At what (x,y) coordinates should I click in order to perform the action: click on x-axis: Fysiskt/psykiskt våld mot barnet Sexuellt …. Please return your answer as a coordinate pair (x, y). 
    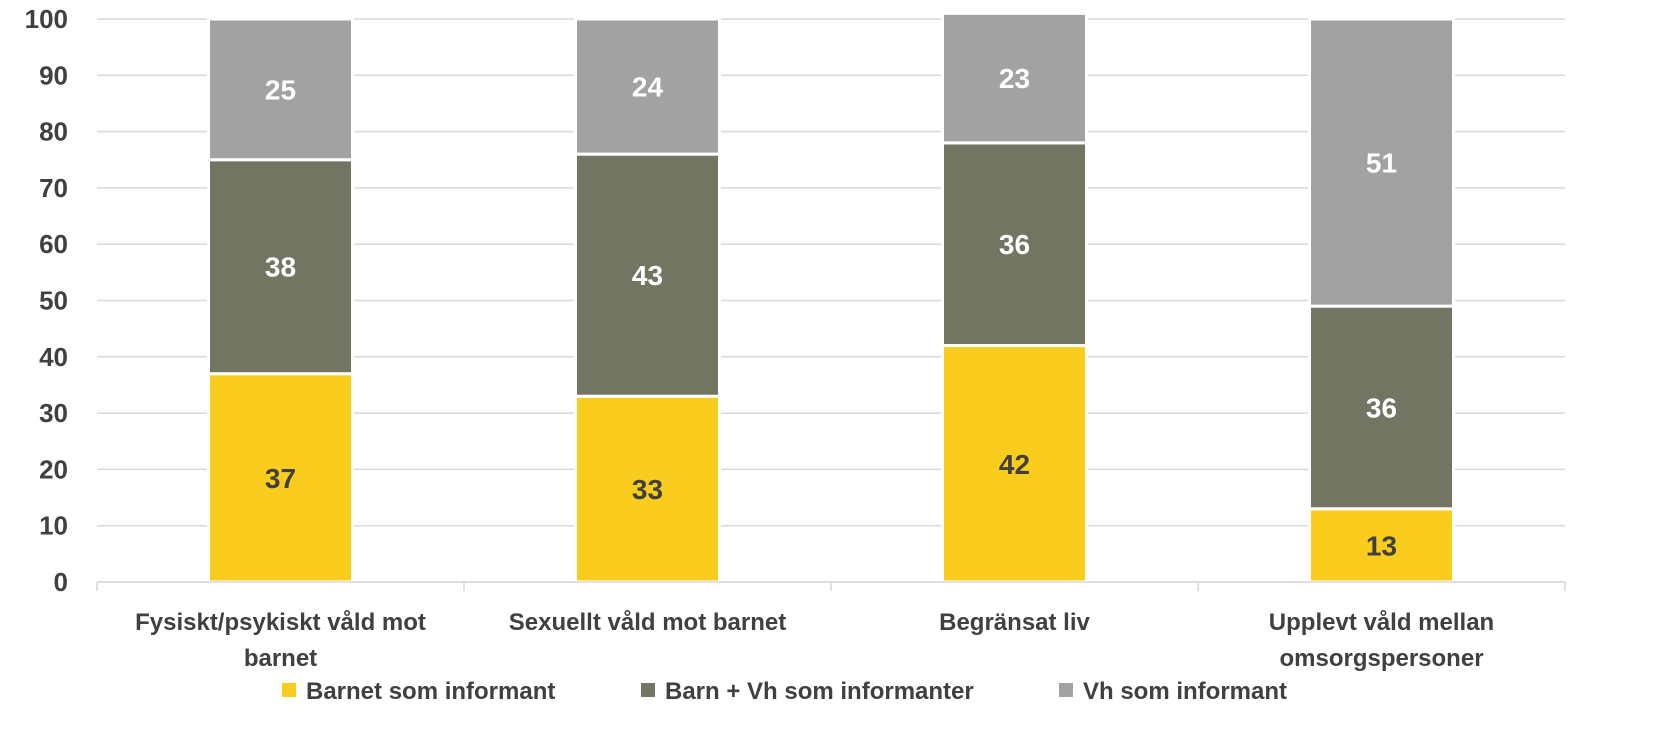
    Looking at the image, I should click on (831, 626).